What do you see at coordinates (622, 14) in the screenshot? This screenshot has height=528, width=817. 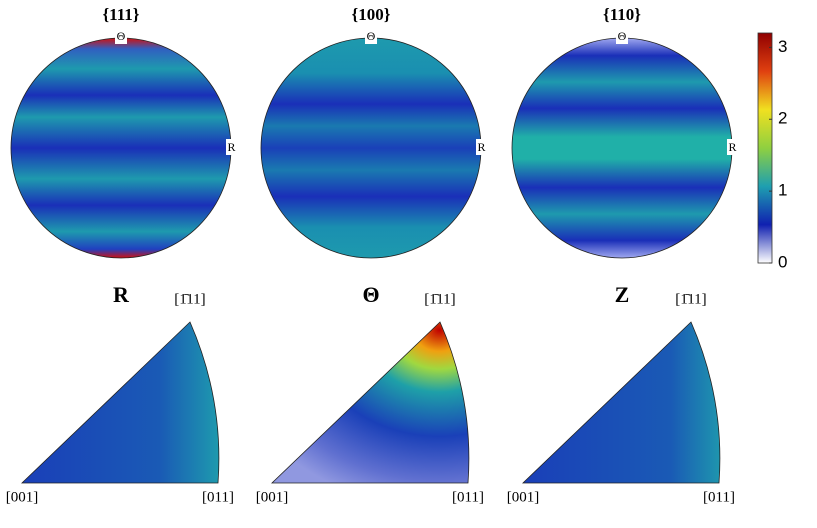 I see `pole-figure-title: {110}` at bounding box center [622, 14].